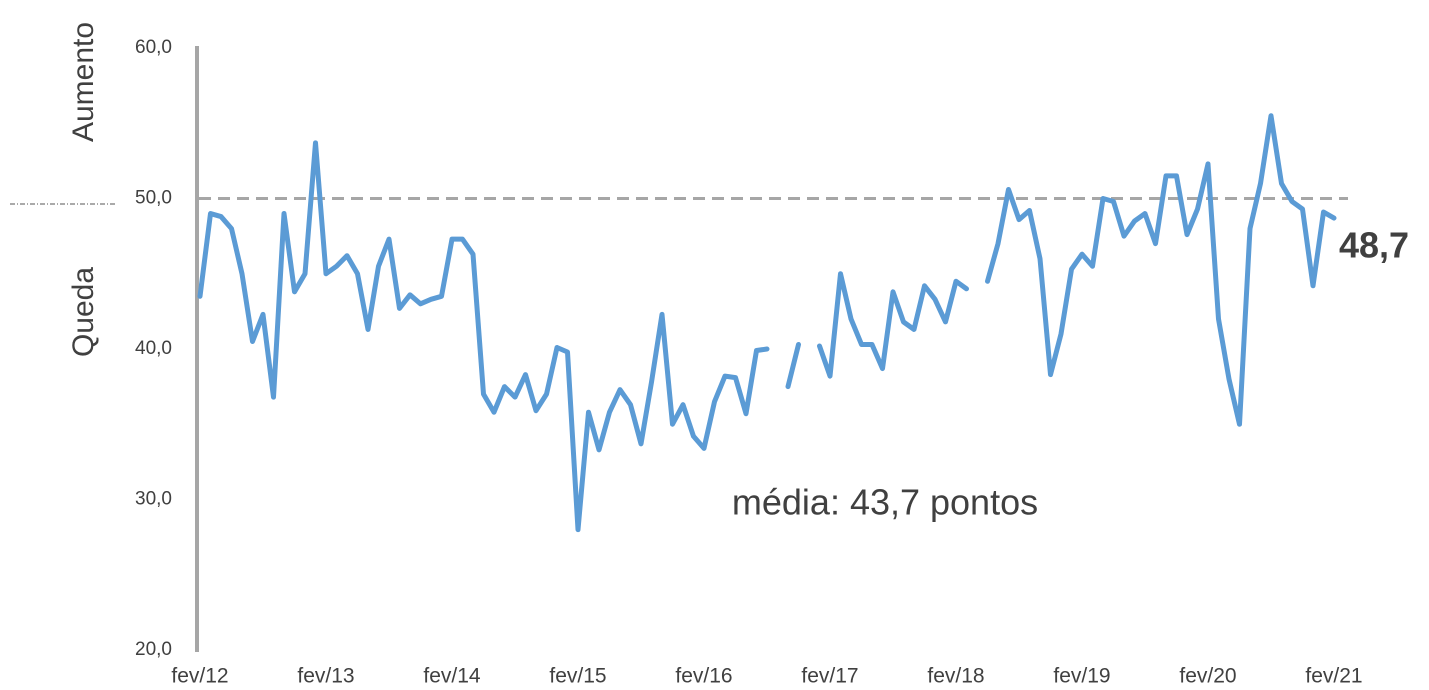  Describe the element at coordinates (199, 676) in the screenshot. I see `x-tick-label: fev/12` at that location.